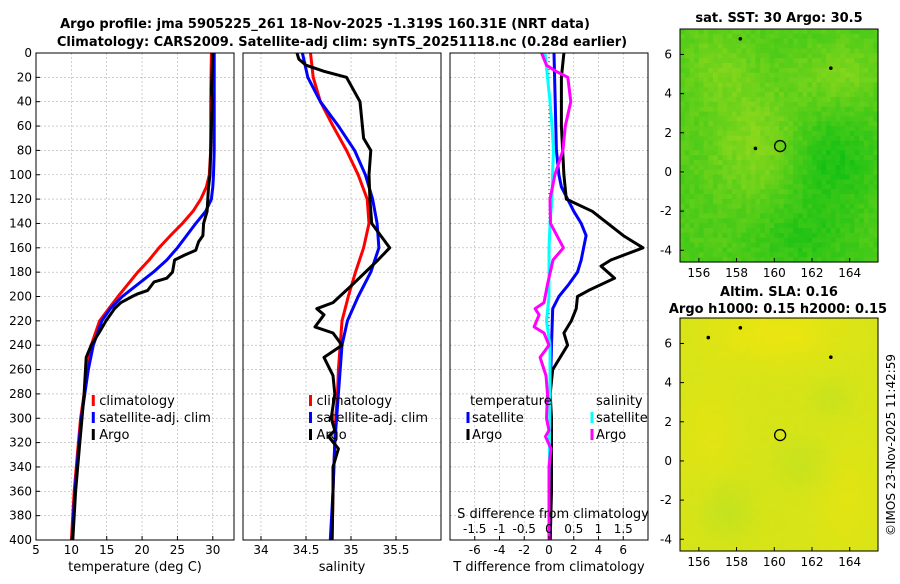 The height and width of the screenshot is (584, 900). I want to click on x-tick-label: 15, so click(106, 550).